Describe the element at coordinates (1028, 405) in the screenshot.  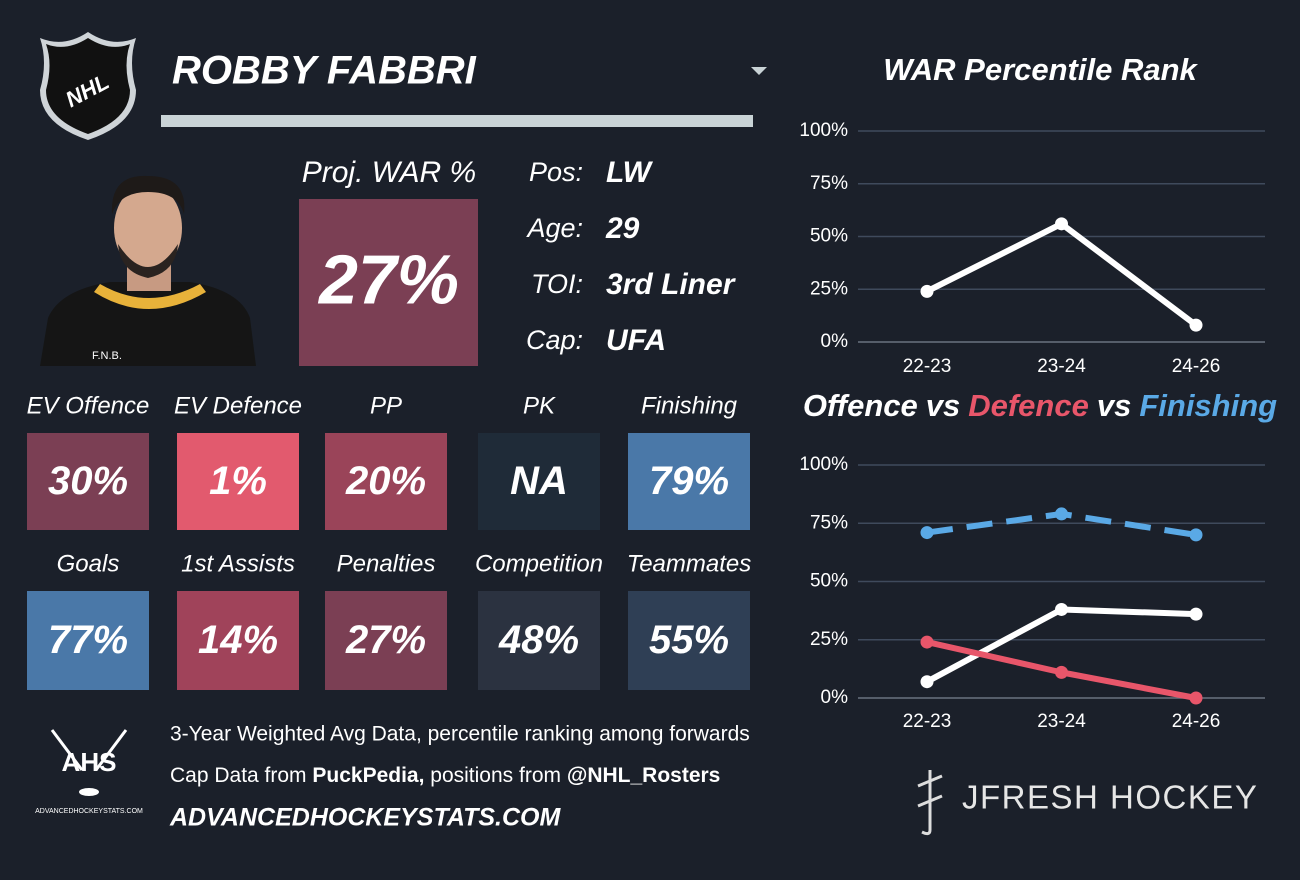
I see `legend-entry: Defence` at that location.